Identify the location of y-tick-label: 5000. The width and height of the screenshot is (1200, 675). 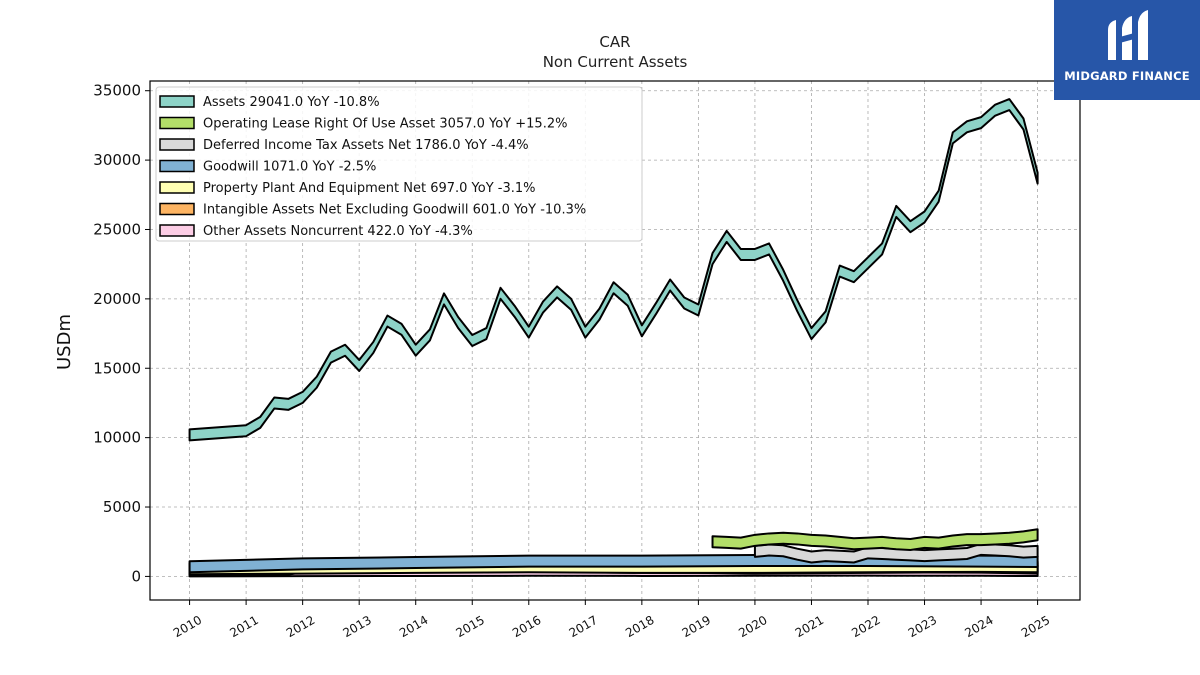
(122, 507).